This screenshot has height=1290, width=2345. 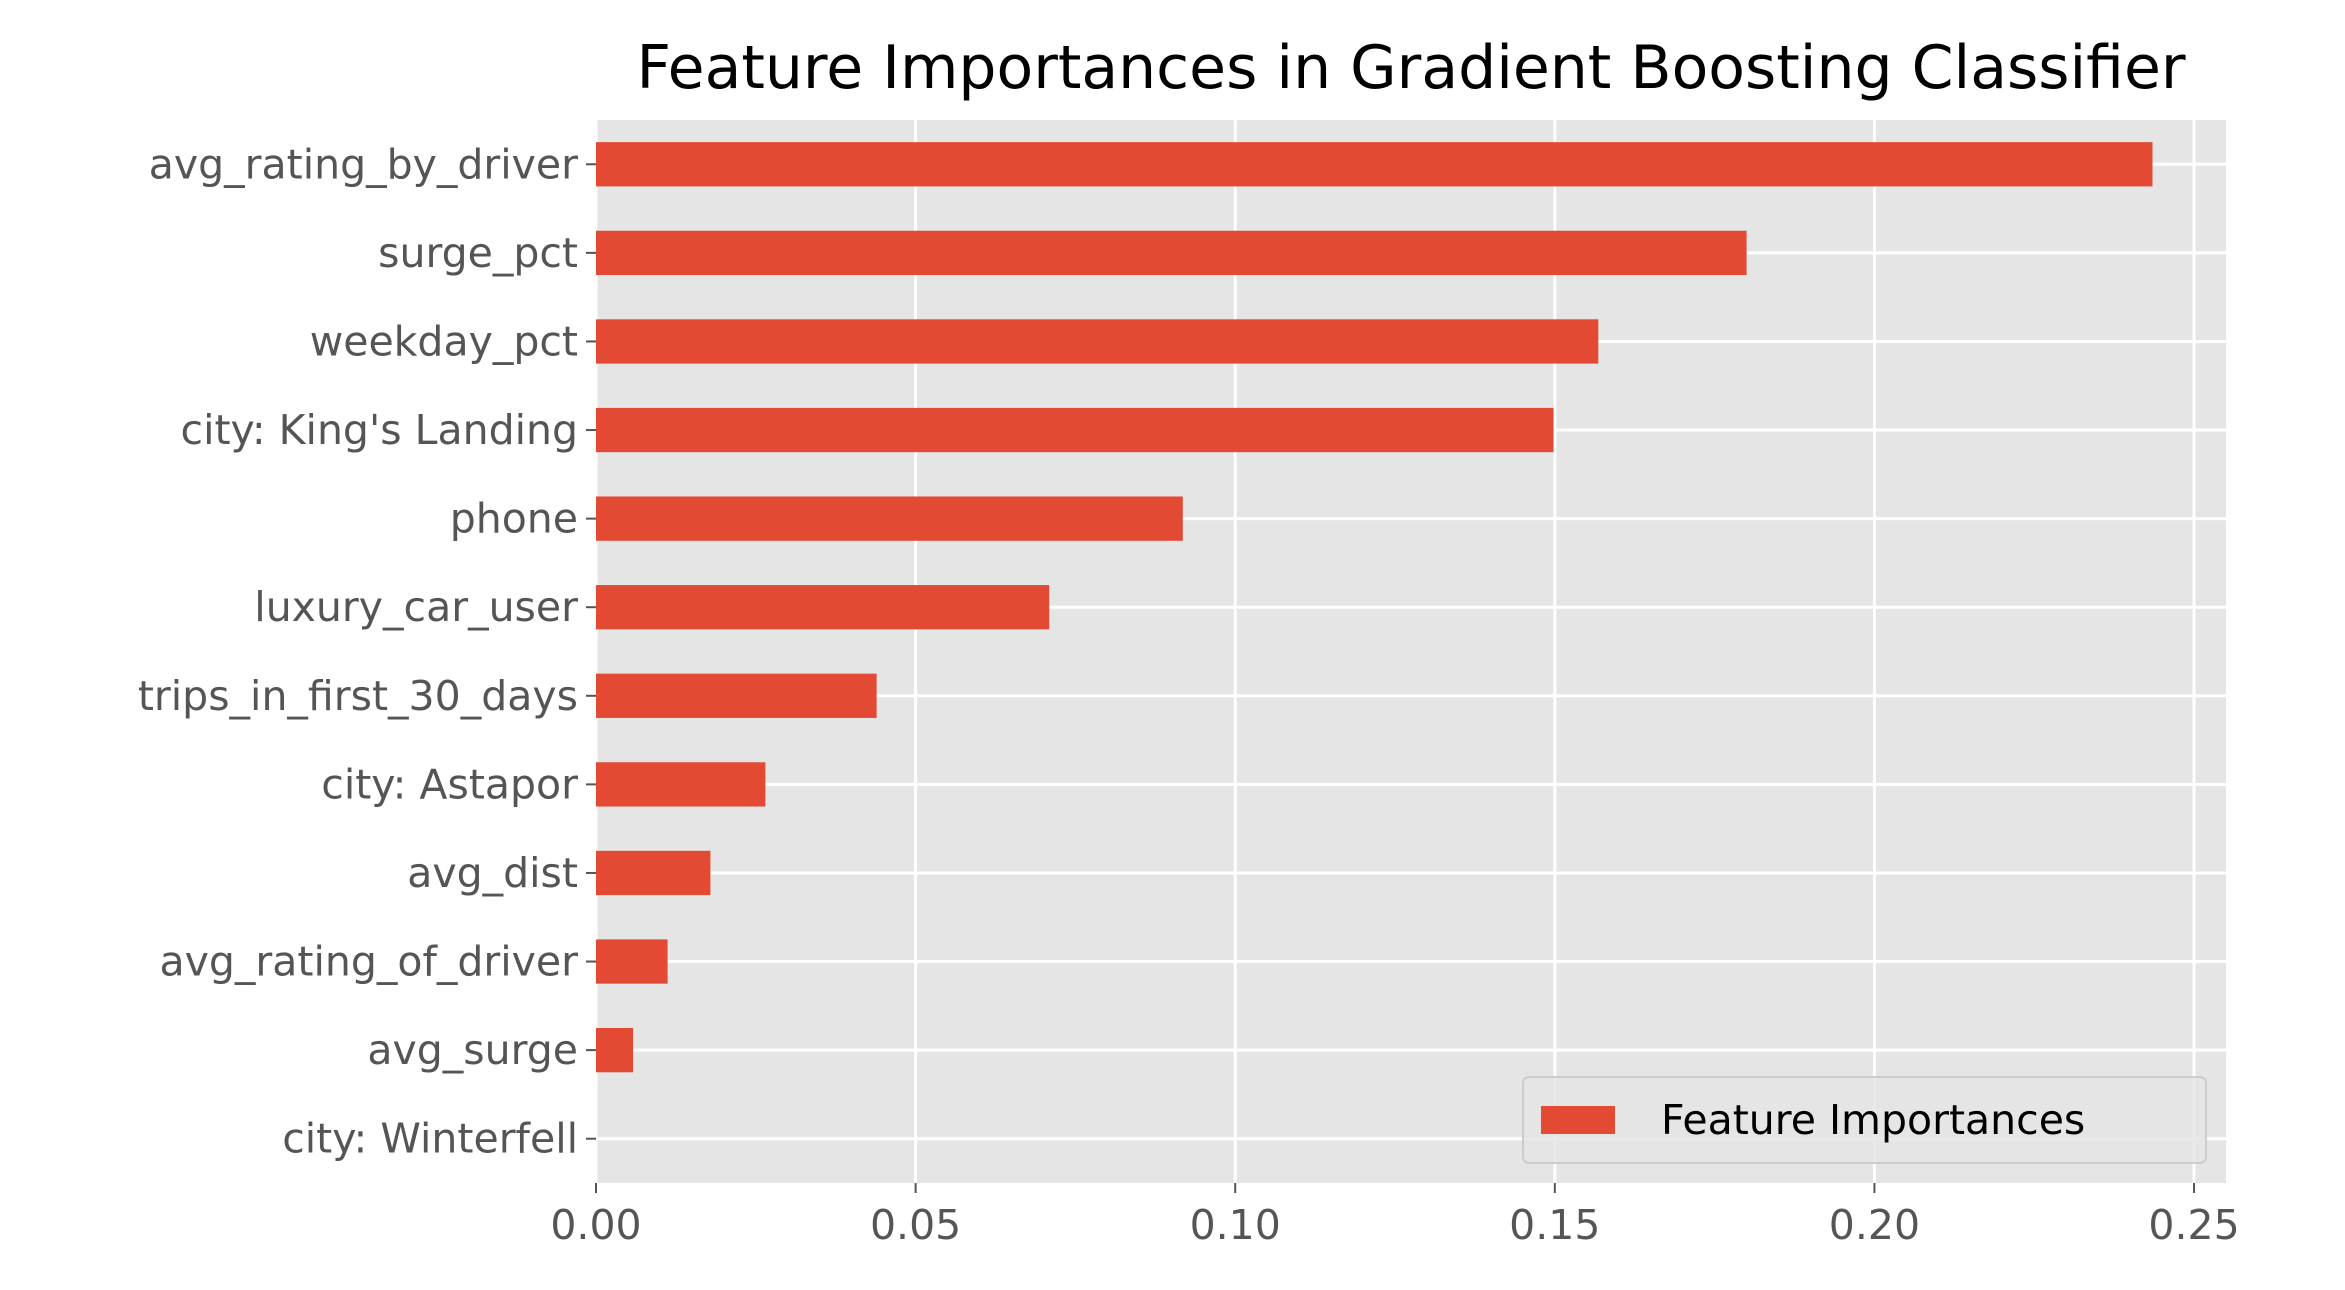 I want to click on y-tick-label: avg_dist, so click(x=492, y=873).